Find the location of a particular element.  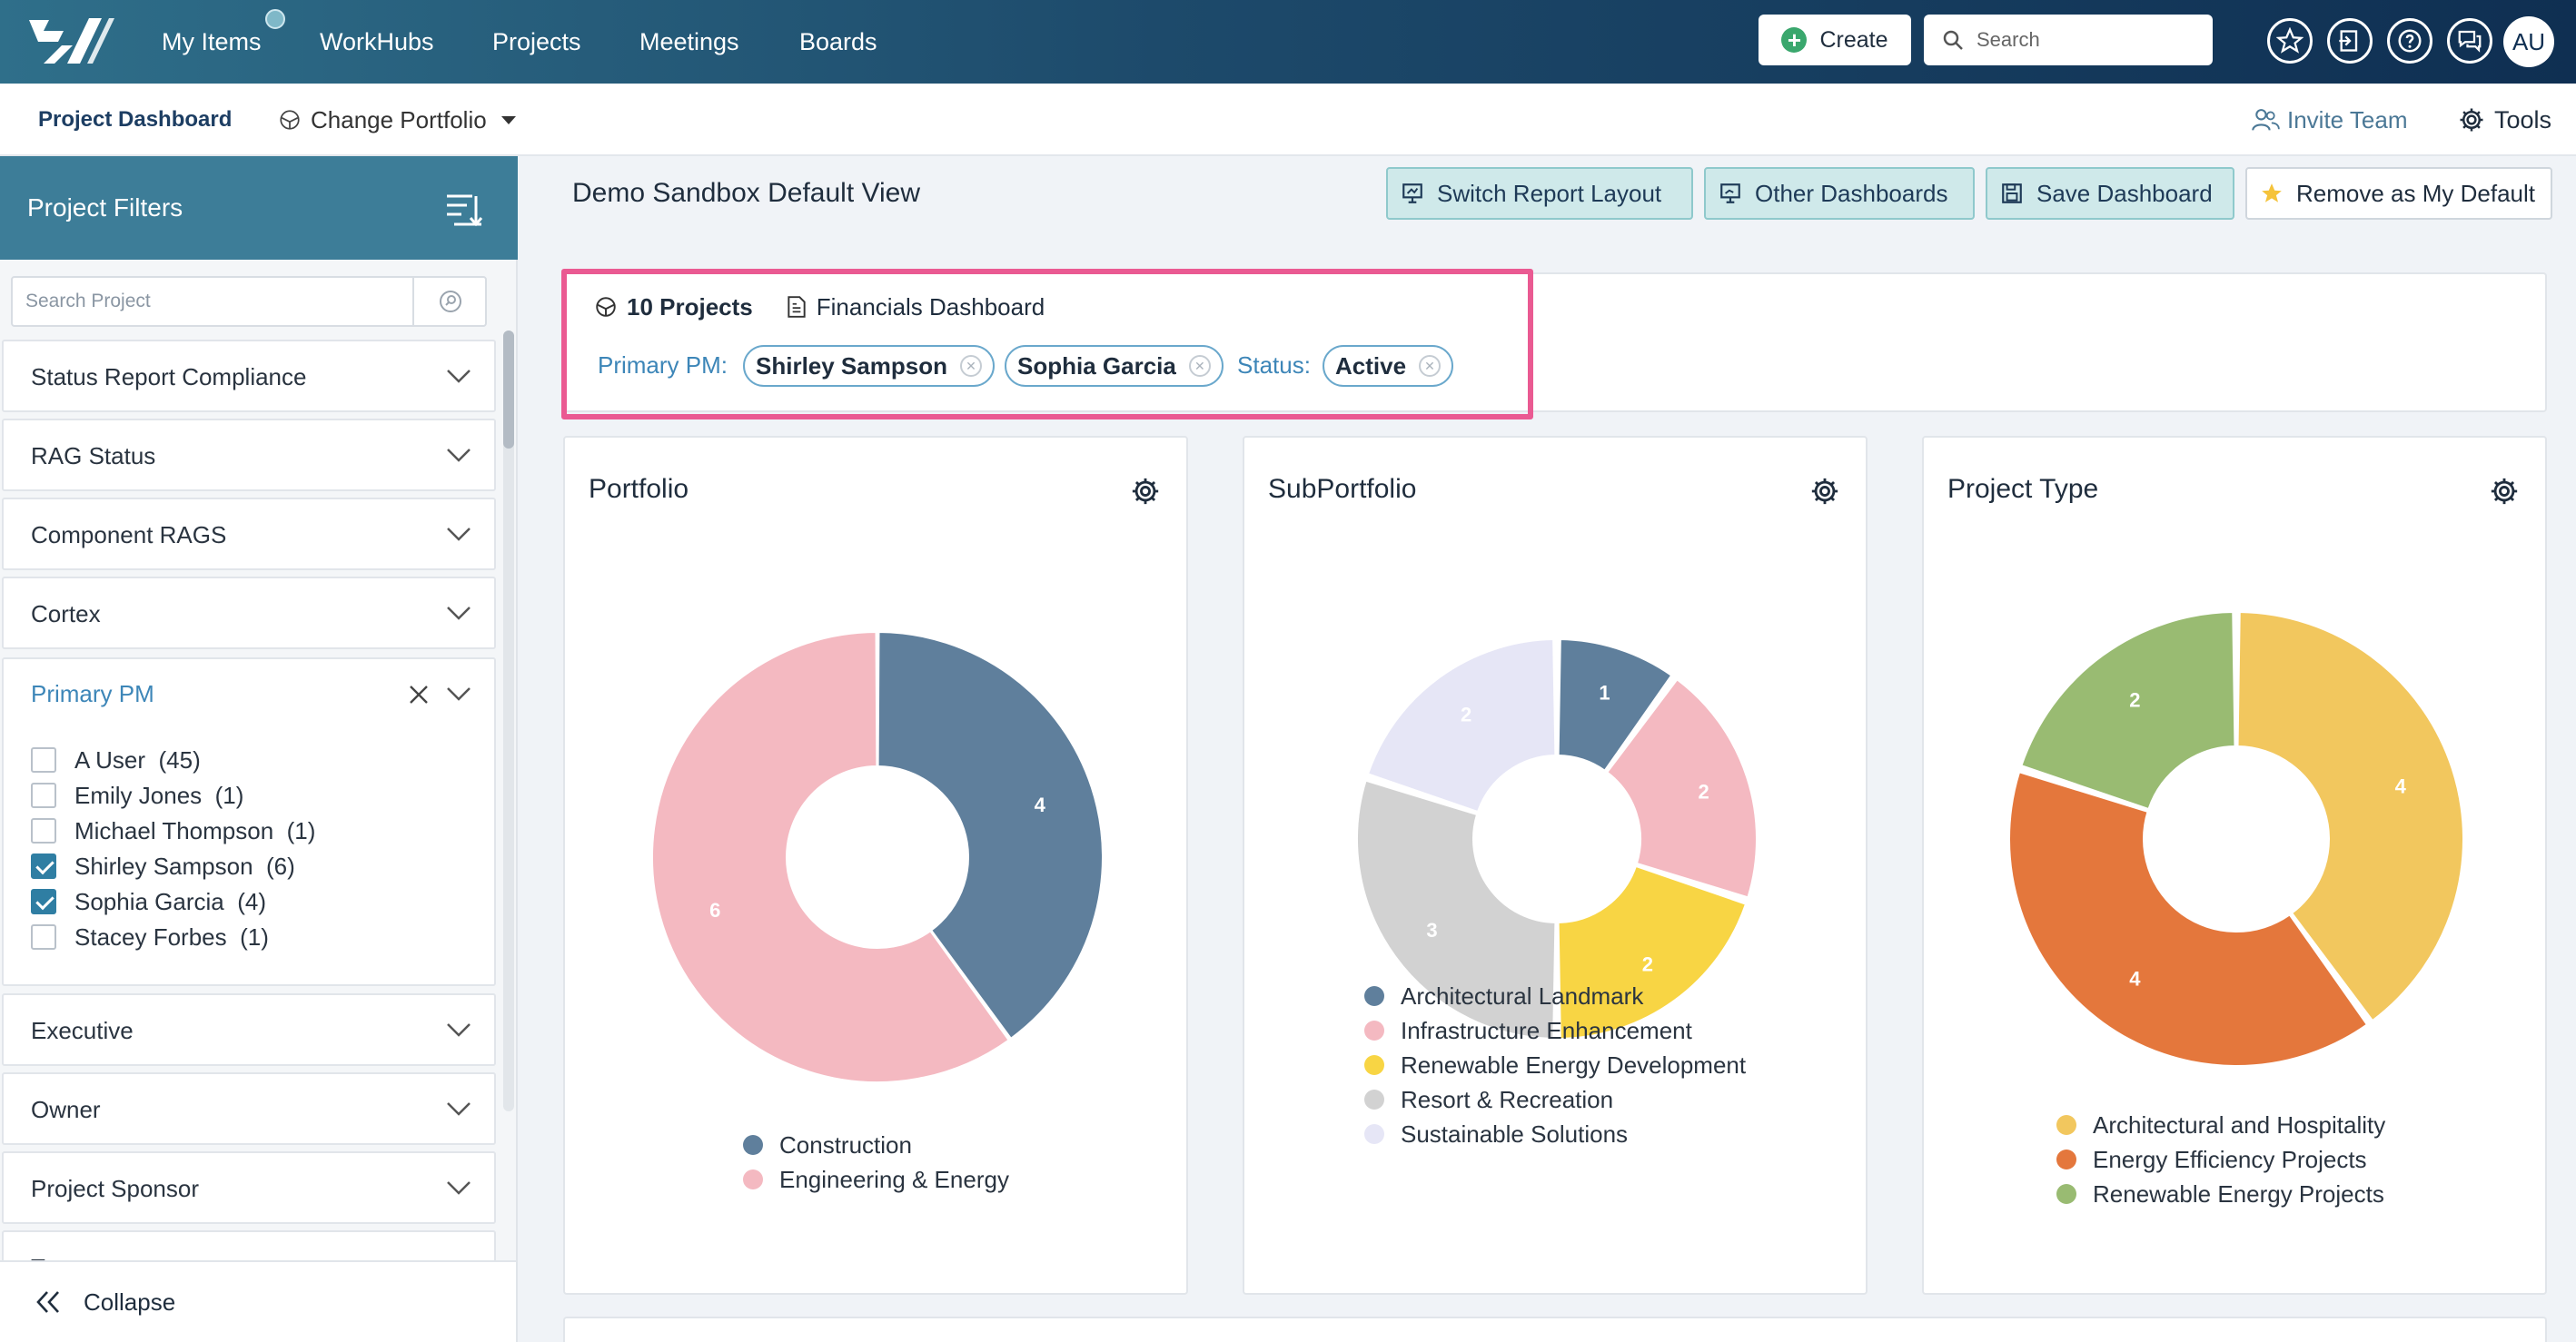

filter-label: Primary PM is located at coordinates (92, 694).